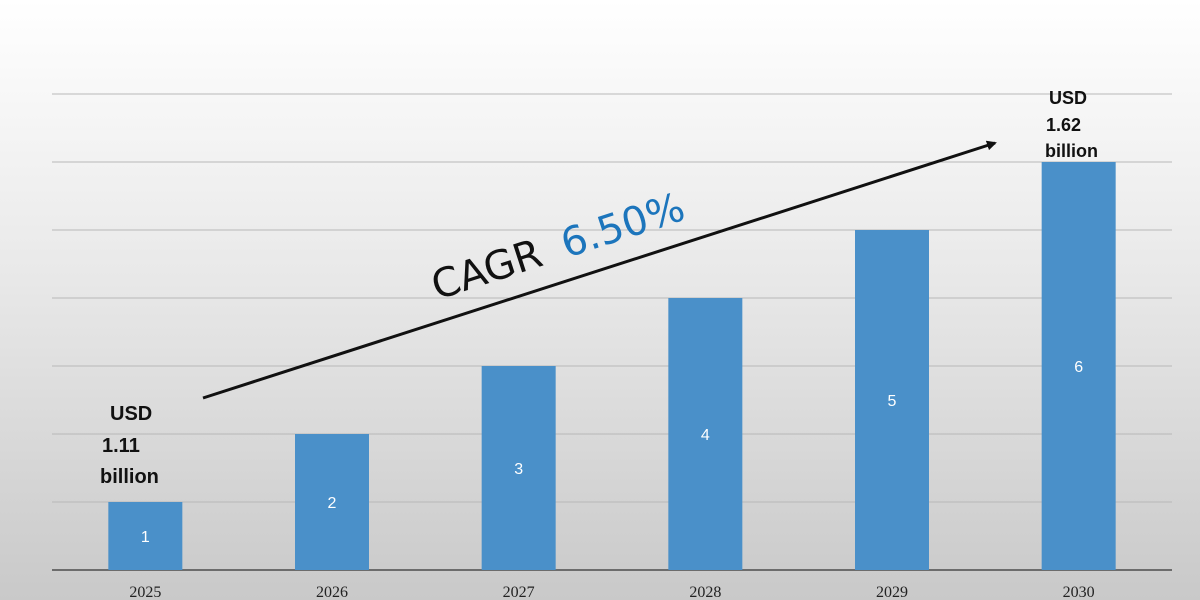  Describe the element at coordinates (332, 592) in the screenshot. I see `x-tick-label: 2026` at that location.